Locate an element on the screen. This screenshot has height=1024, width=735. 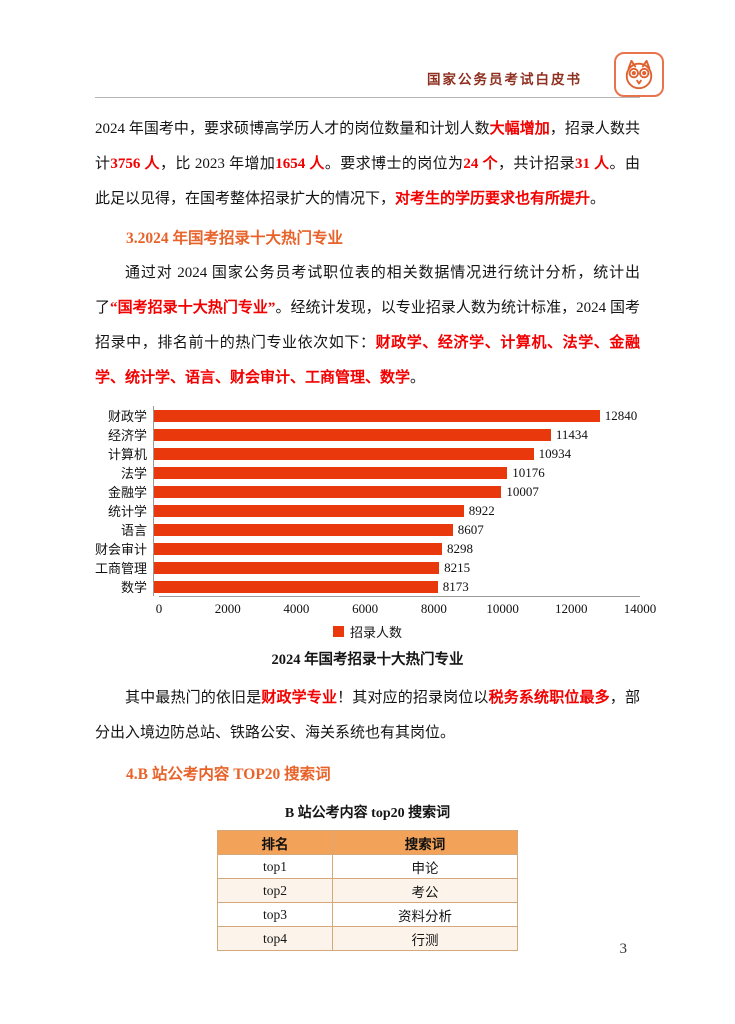
table-row: top2 考公 is located at coordinates (367, 890).